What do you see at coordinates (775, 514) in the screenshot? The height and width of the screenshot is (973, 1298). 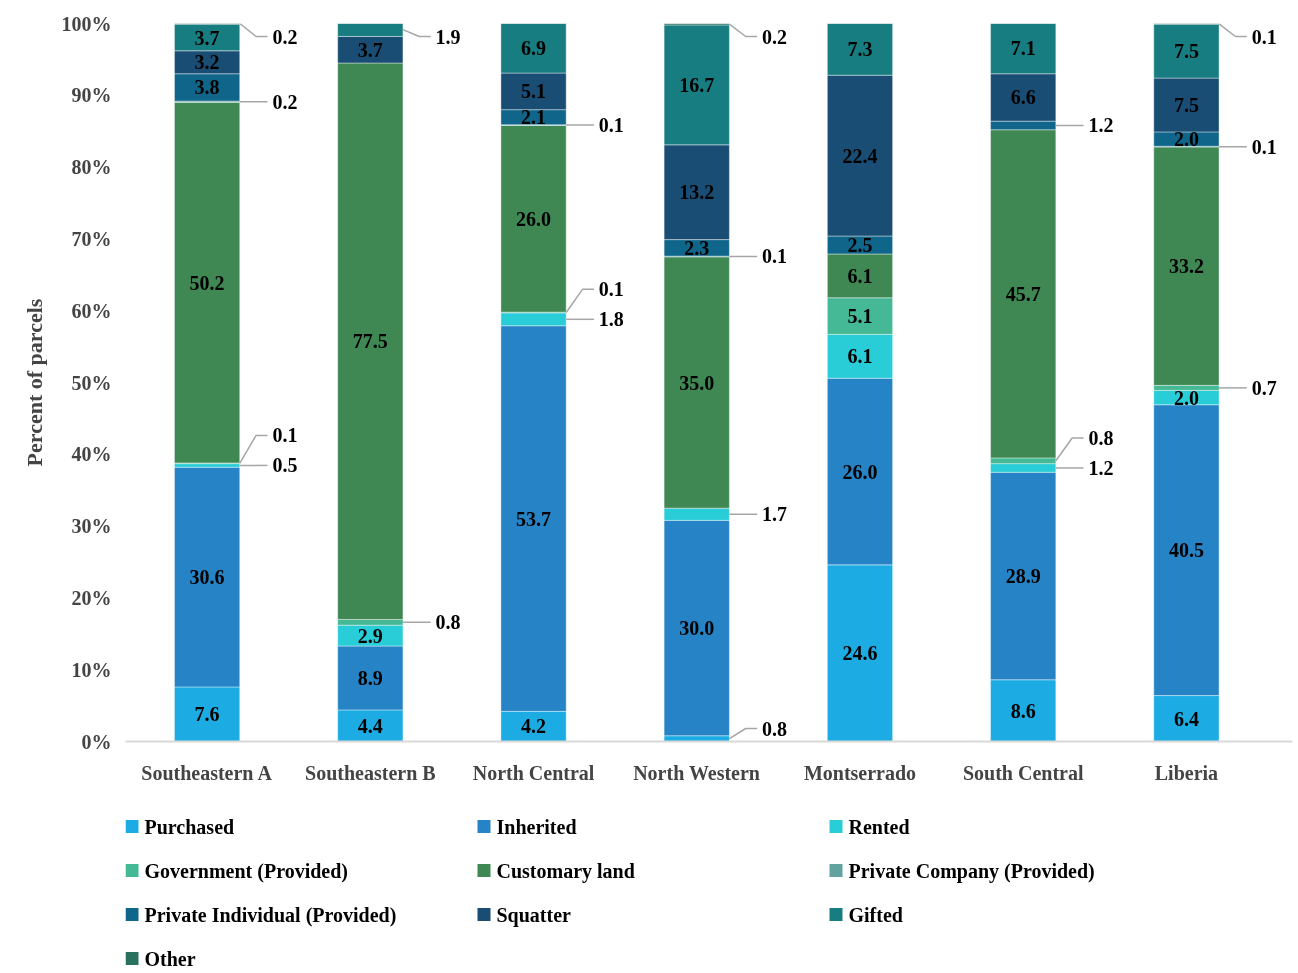 I see `data-label: 1.7` at bounding box center [775, 514].